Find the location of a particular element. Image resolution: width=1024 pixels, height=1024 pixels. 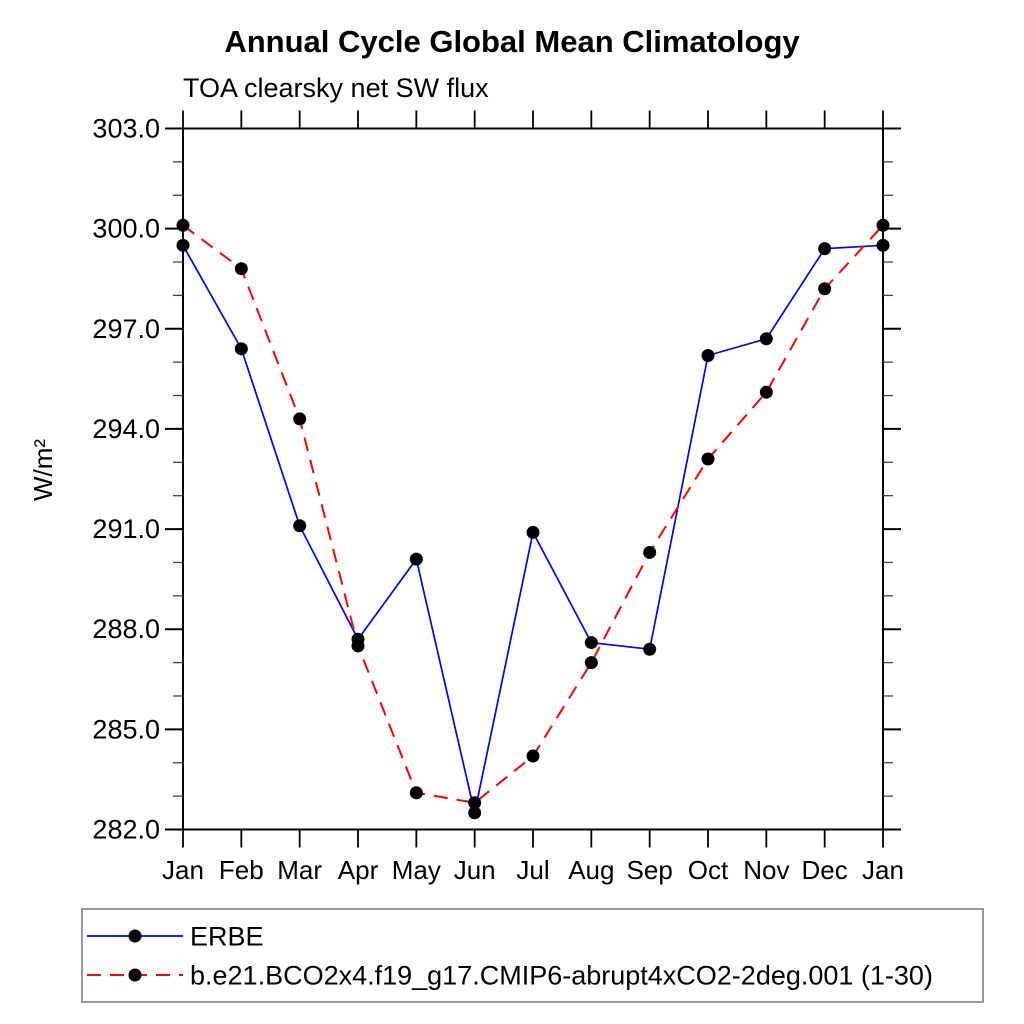

chart-subtitle: TOA clearsky net SW flux is located at coordinates (336, 88).